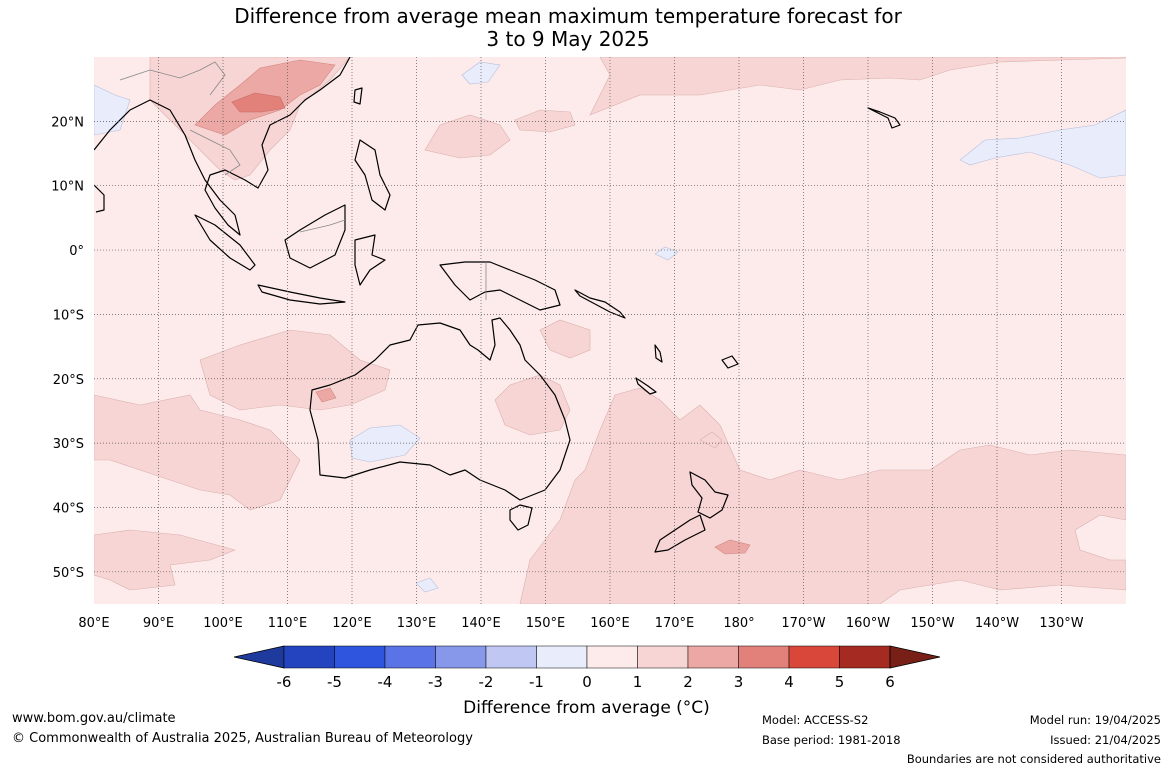 This screenshot has height=770, width=1173. I want to click on coastline-taiwan, so click(358, 96).